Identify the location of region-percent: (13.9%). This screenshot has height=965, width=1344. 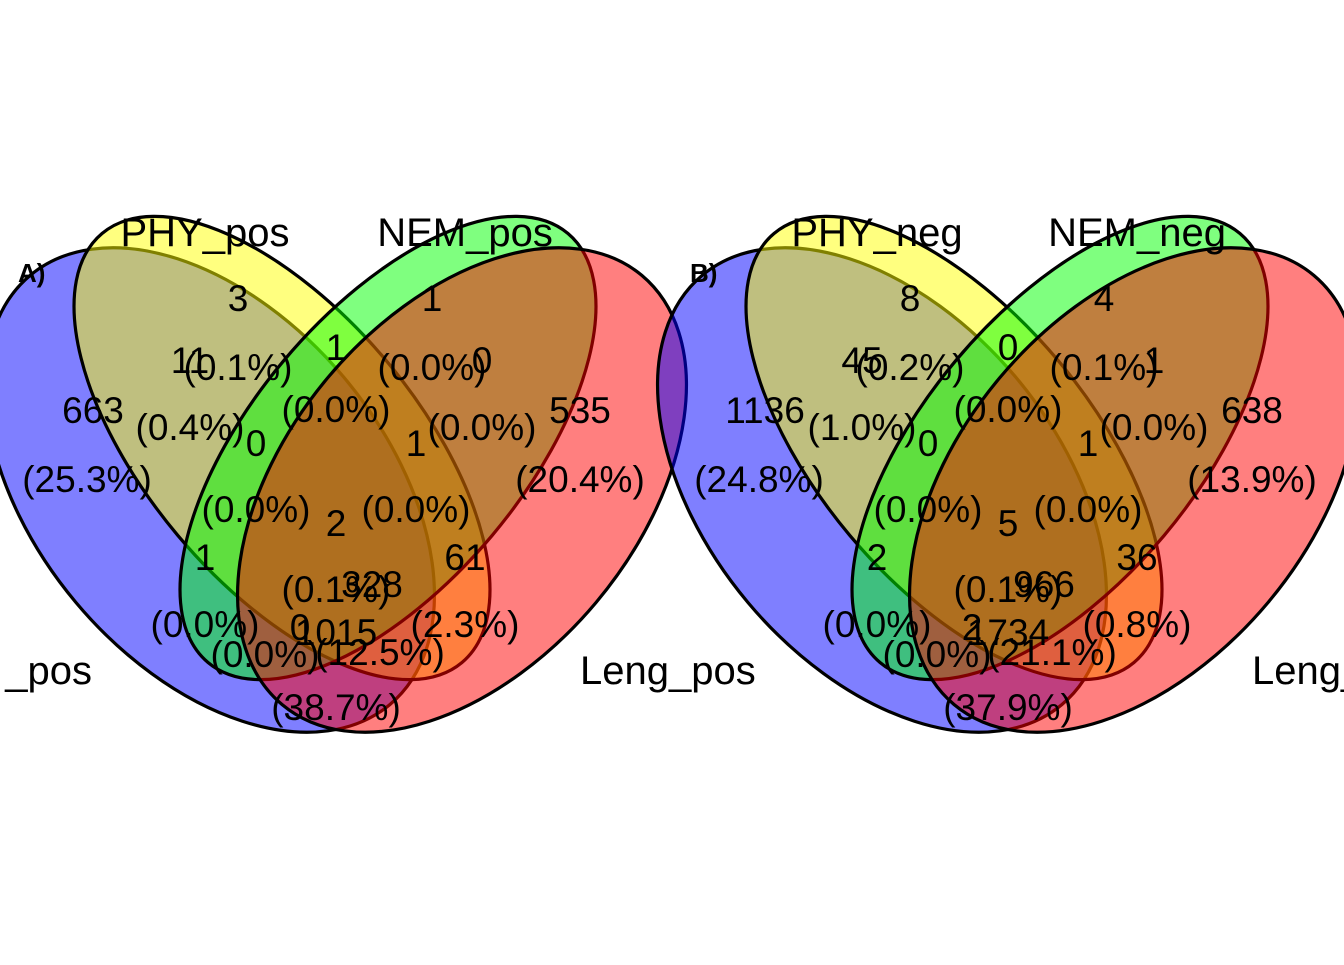
(1252, 479).